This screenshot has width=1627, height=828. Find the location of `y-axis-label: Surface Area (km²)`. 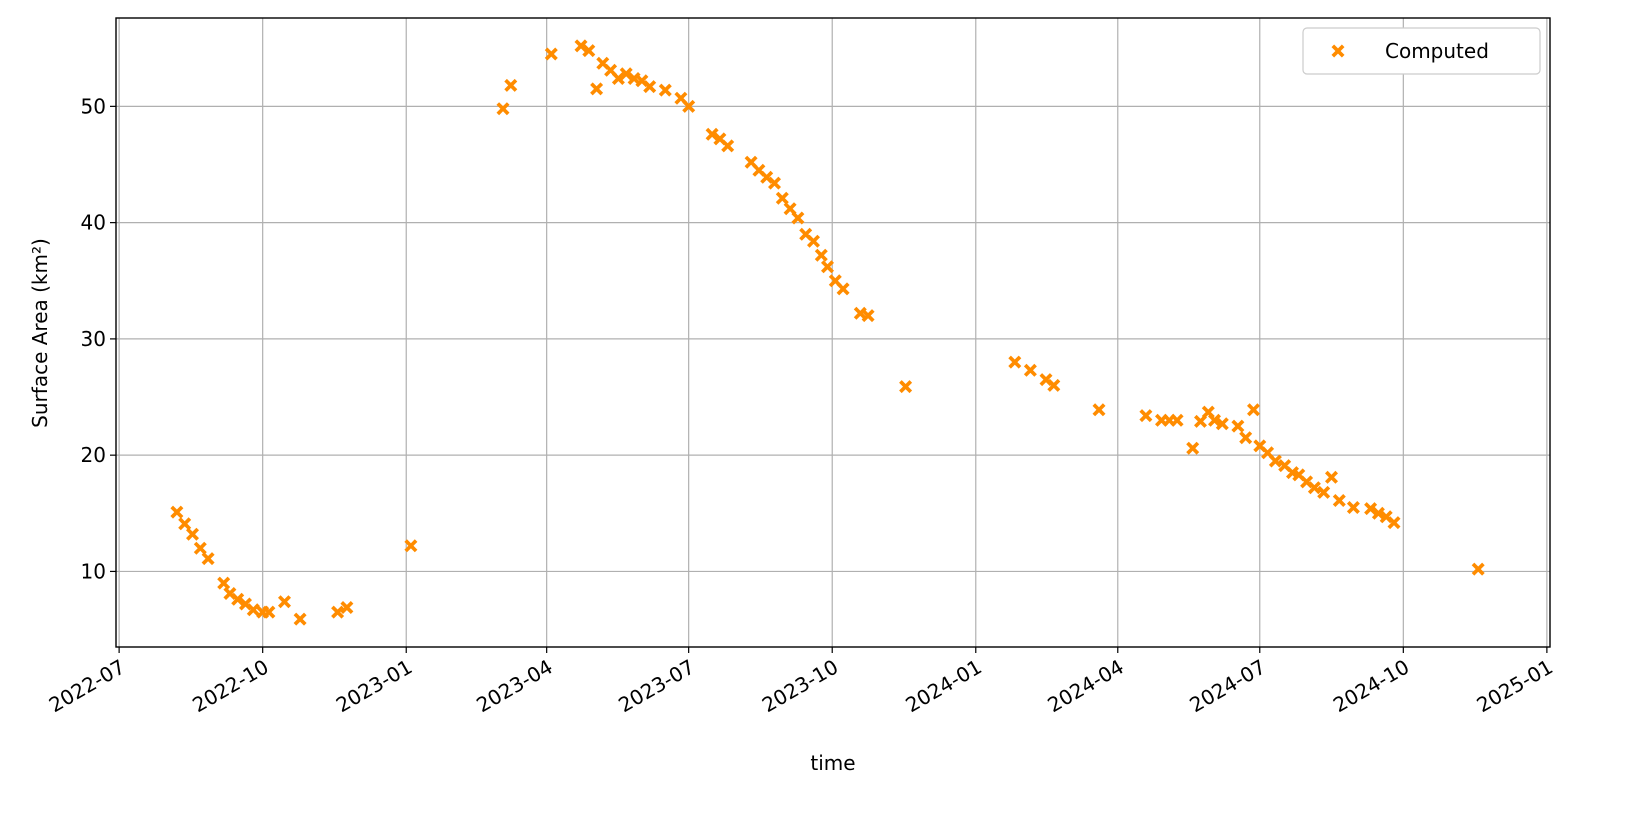

y-axis-label: Surface Area (km²) is located at coordinates (40, 333).